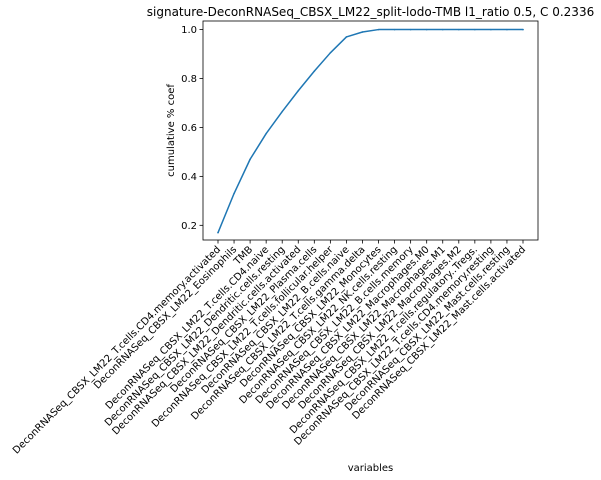  I want to click on y-tick-label: 1.0, so click(189, 30).